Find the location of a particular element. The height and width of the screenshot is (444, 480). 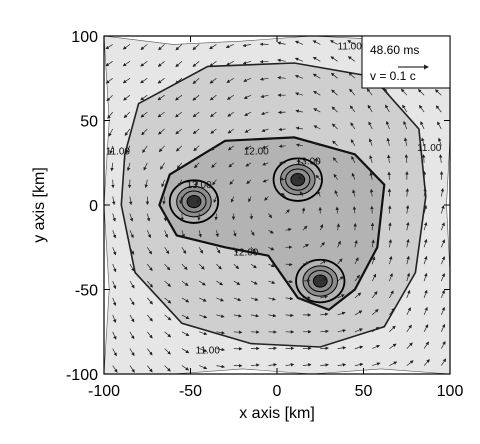

y-tick-label: -50 is located at coordinates (86, 291).